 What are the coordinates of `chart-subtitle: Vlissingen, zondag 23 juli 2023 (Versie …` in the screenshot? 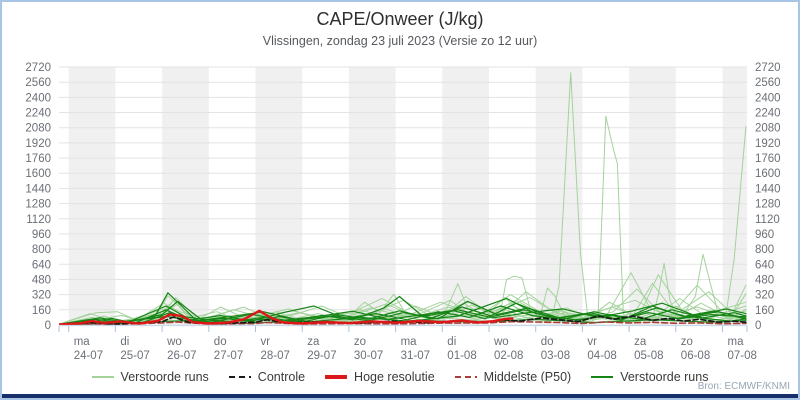 It's located at (400, 41).